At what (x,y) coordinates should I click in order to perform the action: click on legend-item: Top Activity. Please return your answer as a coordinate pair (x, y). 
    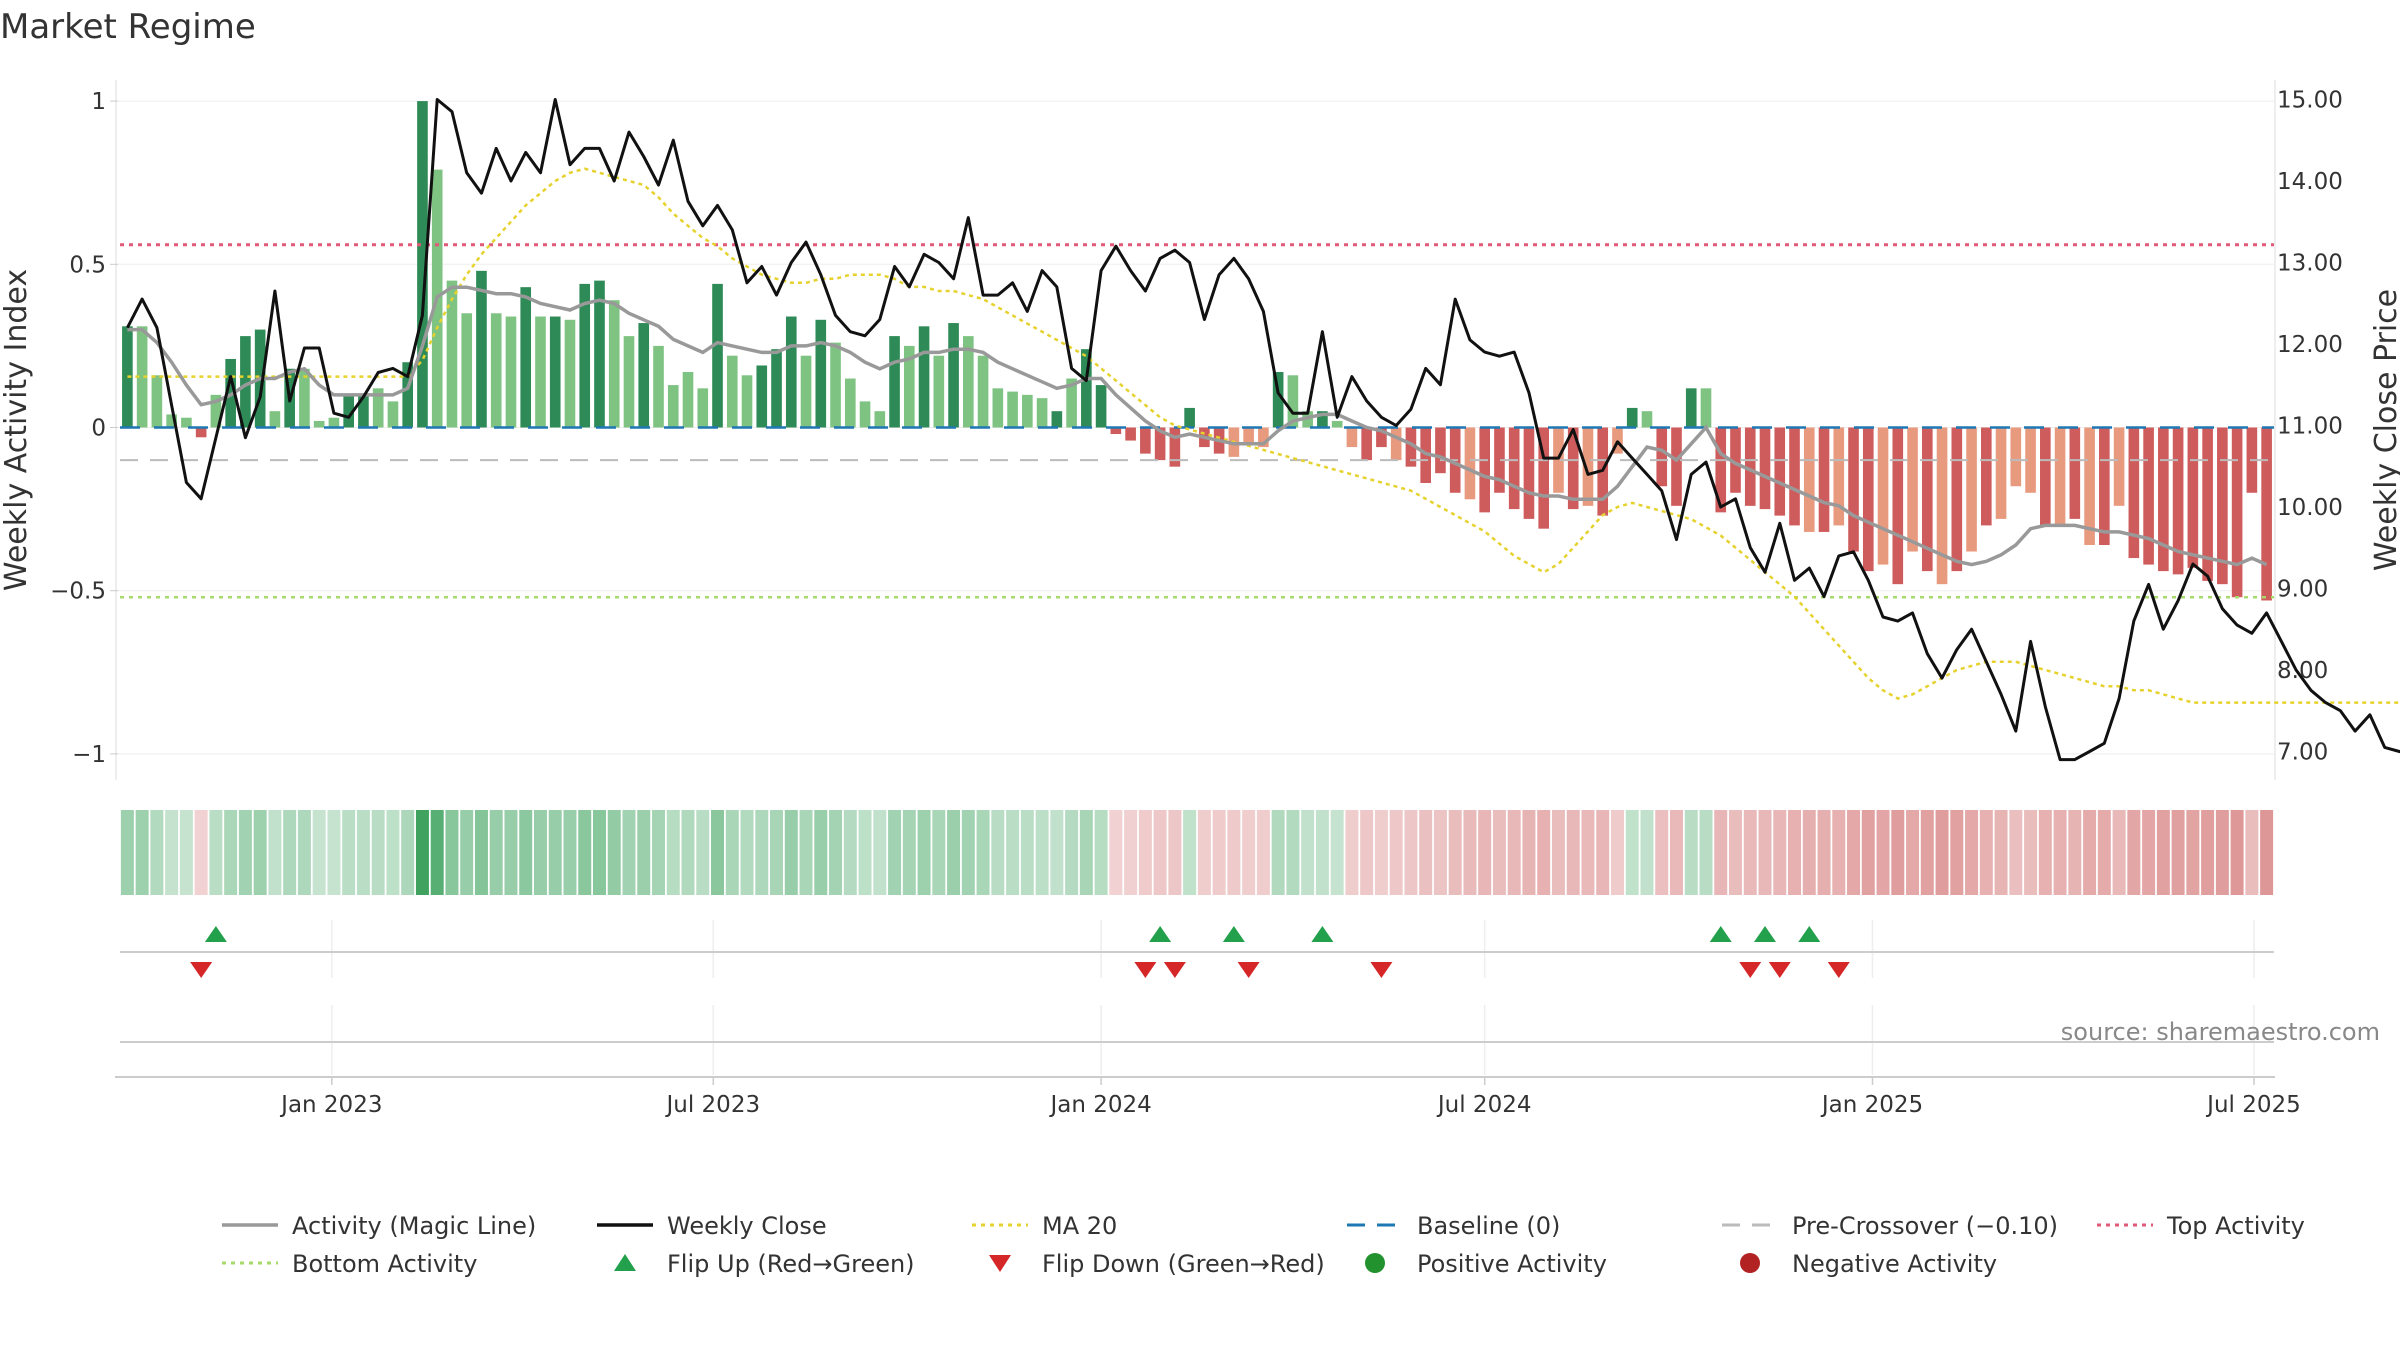
    Looking at the image, I should click on (2201, 1226).